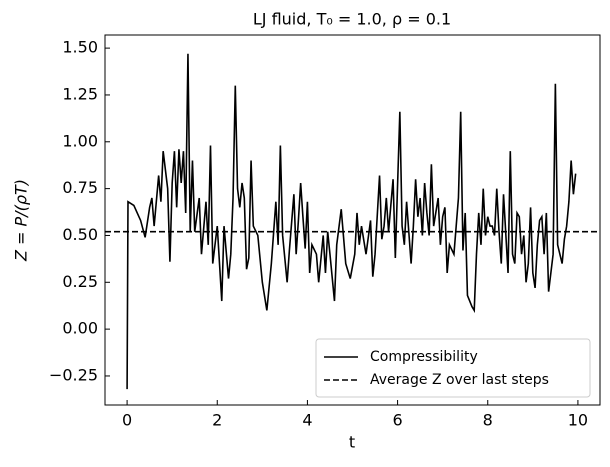 This screenshot has height=467, width=610. I want to click on y-axis-label: Z = P/(ρT), so click(21, 220).